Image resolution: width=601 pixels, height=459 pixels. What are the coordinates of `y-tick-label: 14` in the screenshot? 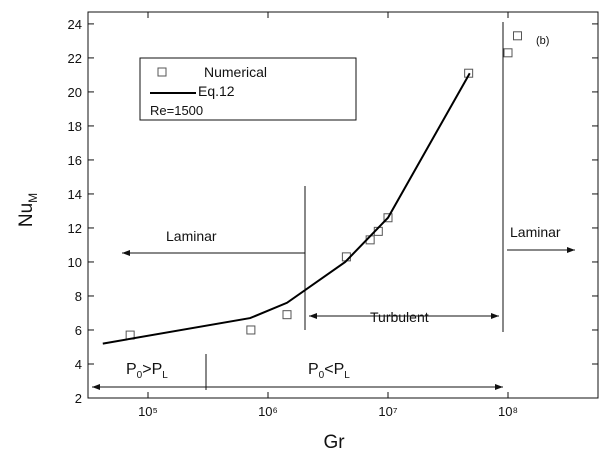 It's located at (75, 194).